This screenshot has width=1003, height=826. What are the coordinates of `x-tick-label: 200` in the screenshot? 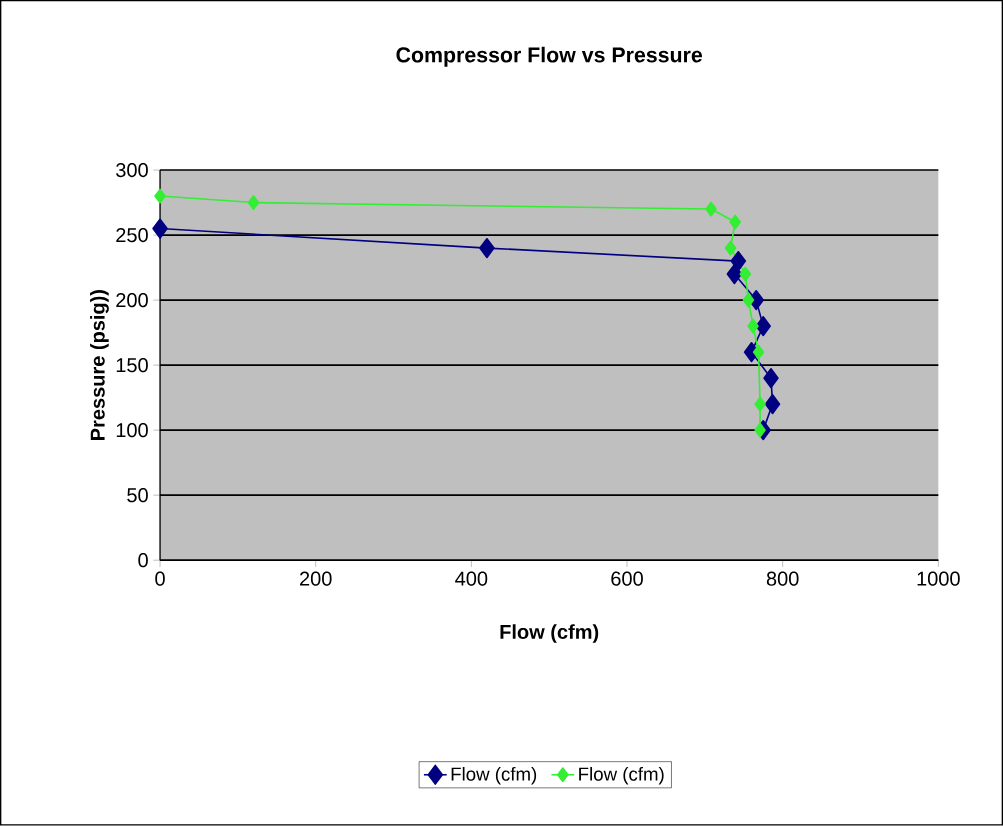 It's located at (316, 578).